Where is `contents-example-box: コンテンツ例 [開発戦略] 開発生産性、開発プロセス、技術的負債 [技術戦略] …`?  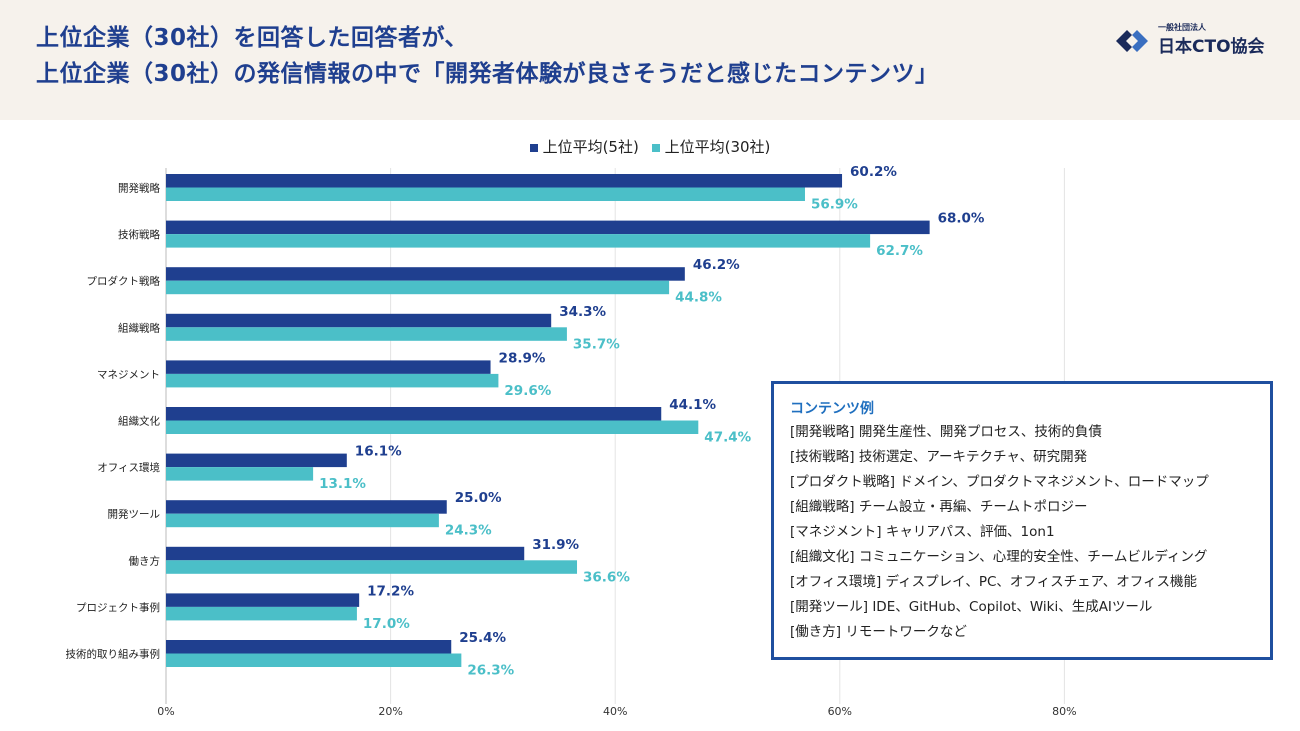 contents-example-box: コンテンツ例 [開発戦略] 開発生産性、開発プロセス、技術的負債 [技術戦略] … is located at coordinates (1022, 520).